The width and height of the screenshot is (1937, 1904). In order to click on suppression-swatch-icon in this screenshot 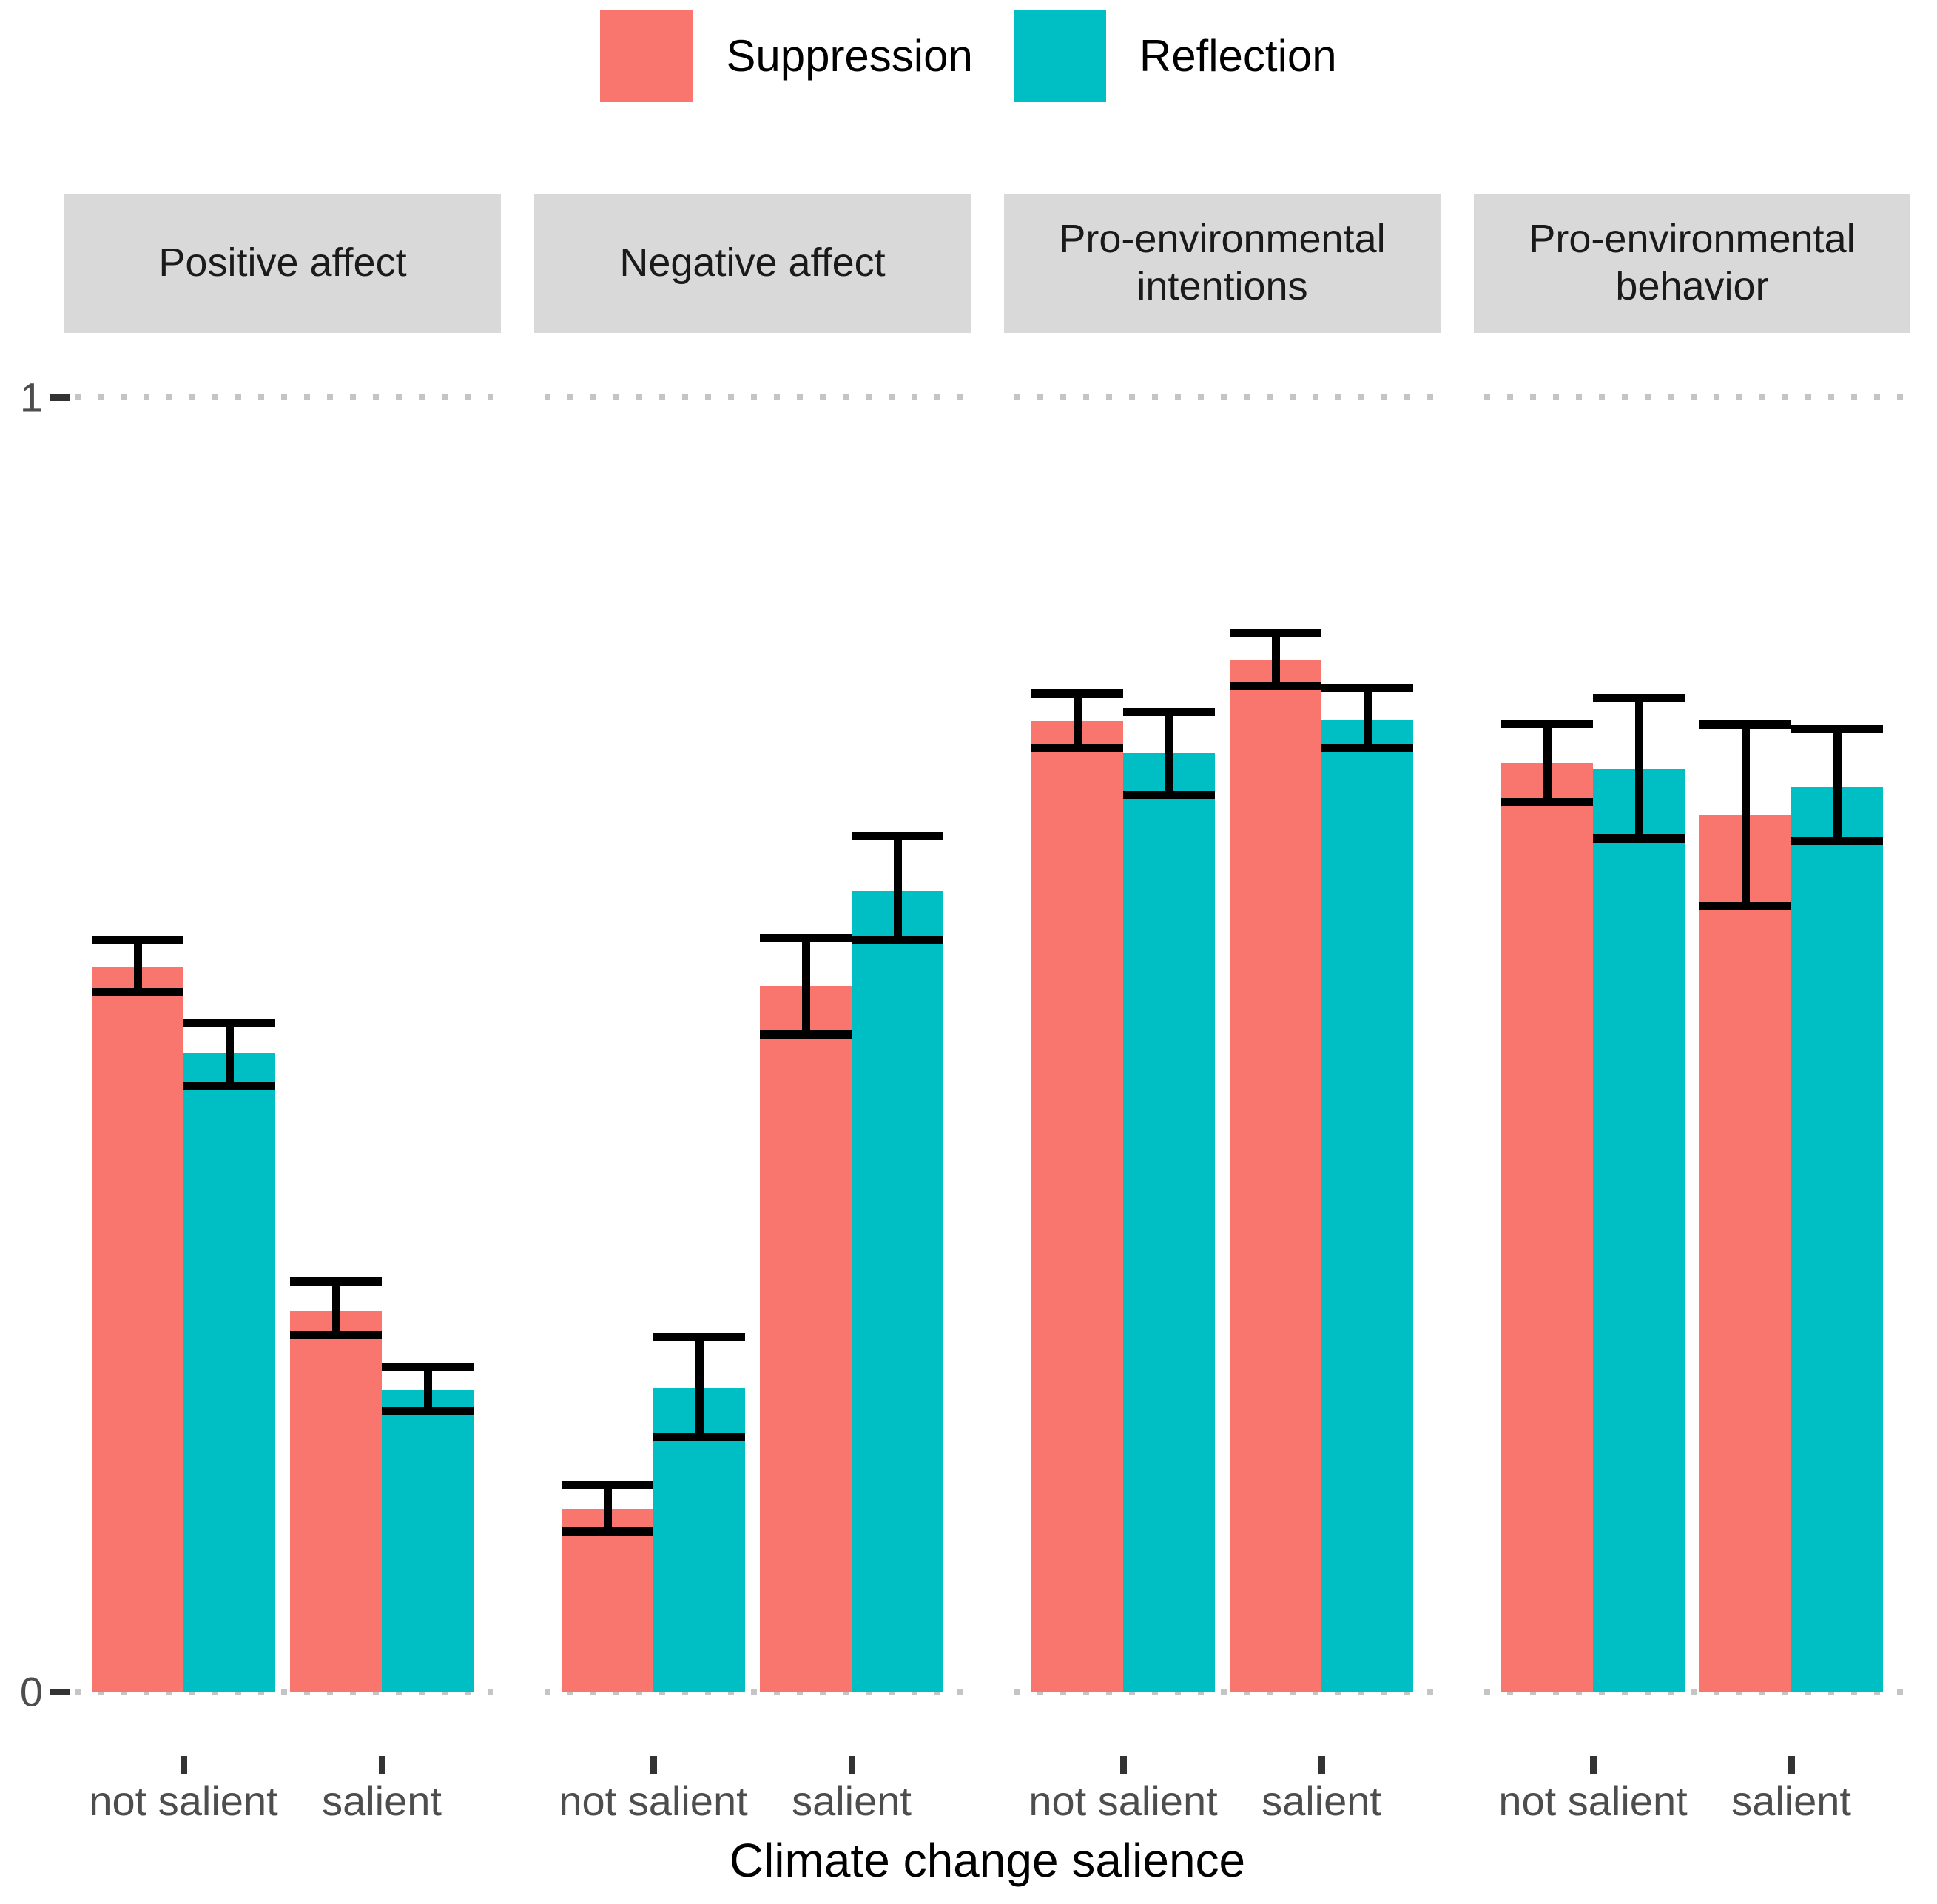, I will do `click(646, 56)`.